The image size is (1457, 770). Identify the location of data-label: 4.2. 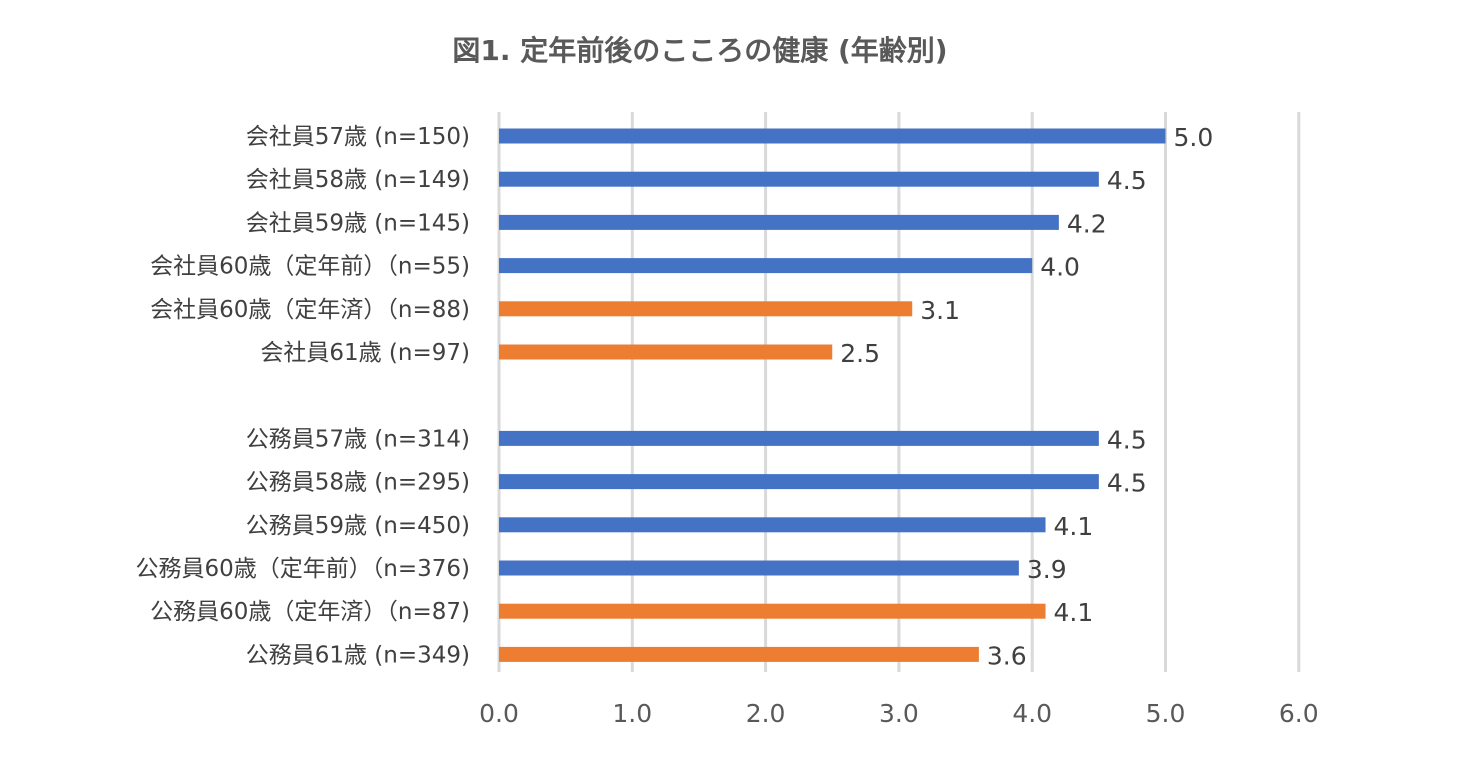
(1087, 223).